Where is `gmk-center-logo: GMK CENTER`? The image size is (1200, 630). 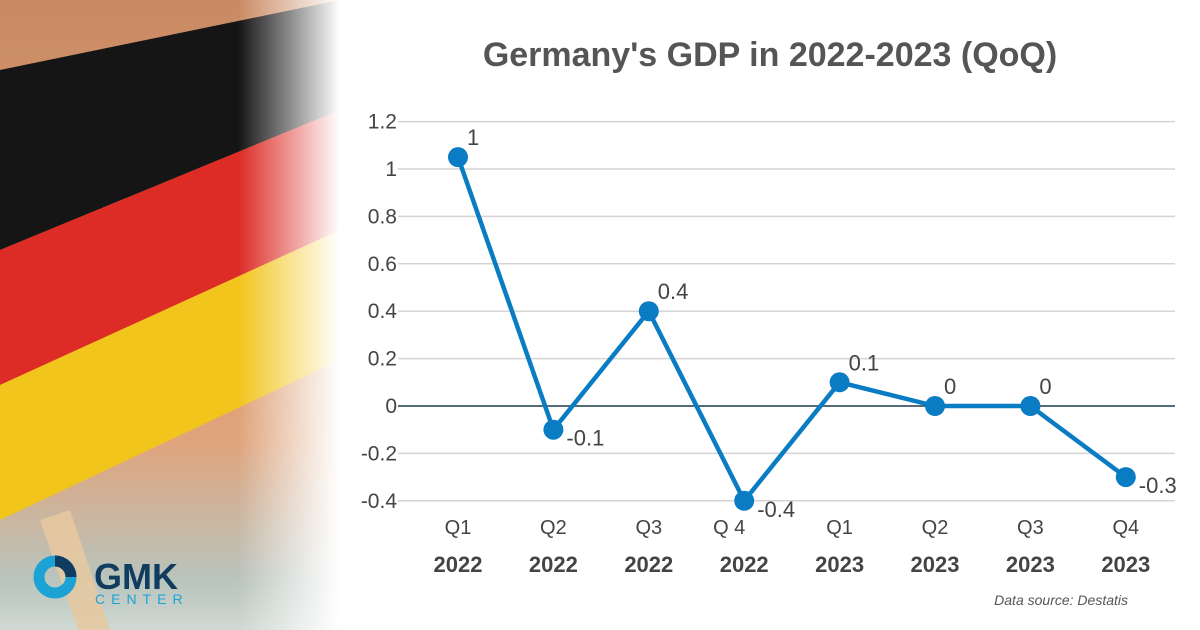 gmk-center-logo: GMK CENTER is located at coordinates (112, 582).